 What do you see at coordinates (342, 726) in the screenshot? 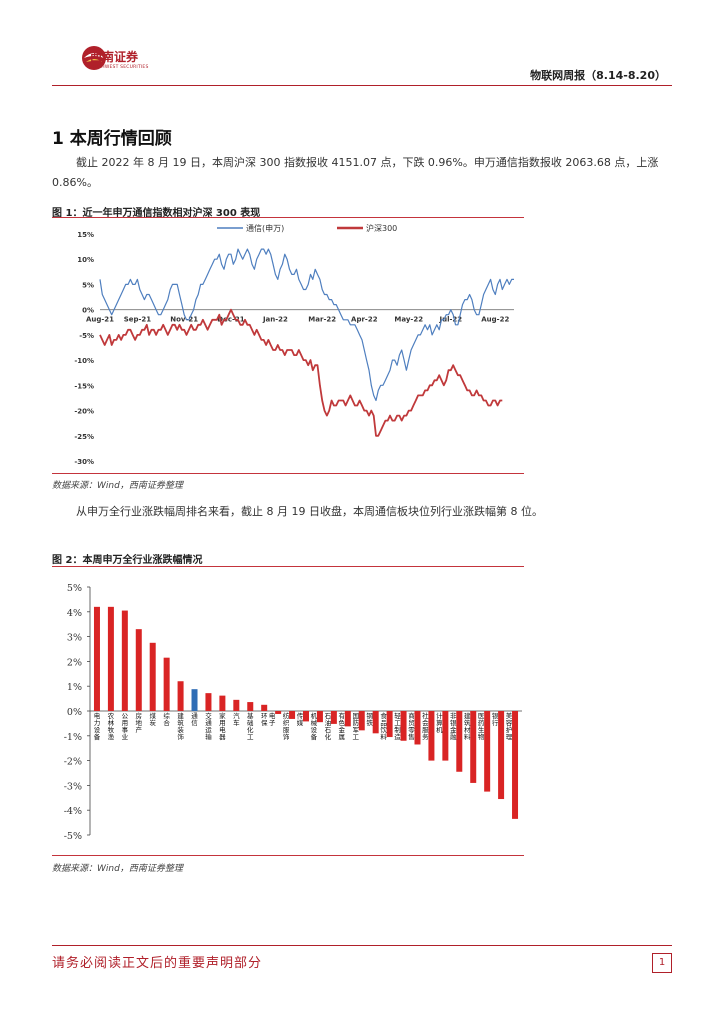
I see `category-label: 有色金属` at bounding box center [342, 726].